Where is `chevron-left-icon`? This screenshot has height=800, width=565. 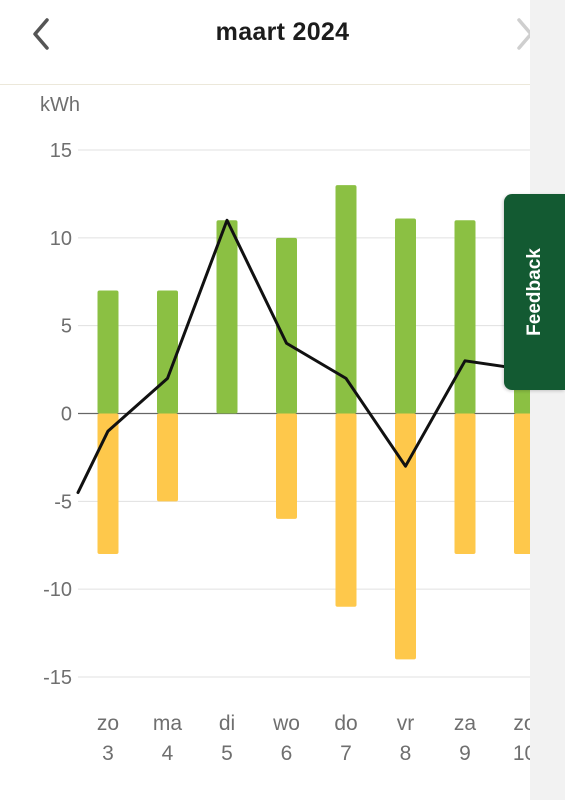
chevron-left-icon is located at coordinates (41, 34).